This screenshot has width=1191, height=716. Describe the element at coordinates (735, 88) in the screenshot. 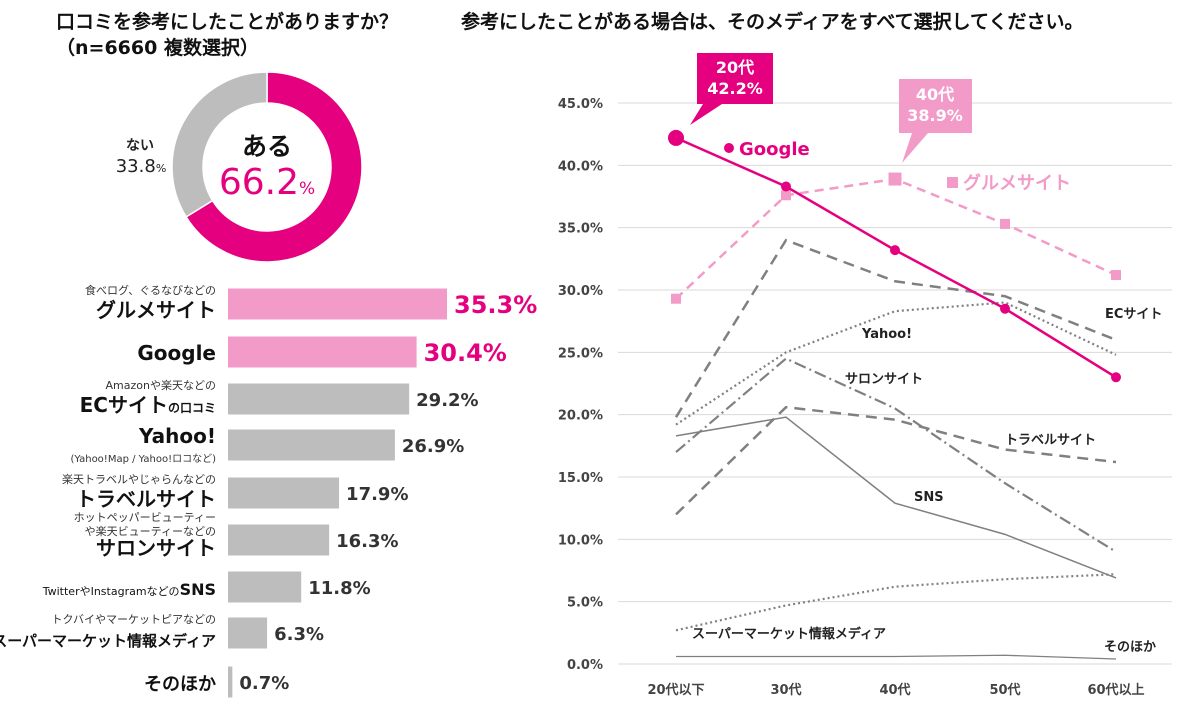

I see `callout-20s-line2: 42.2%` at that location.